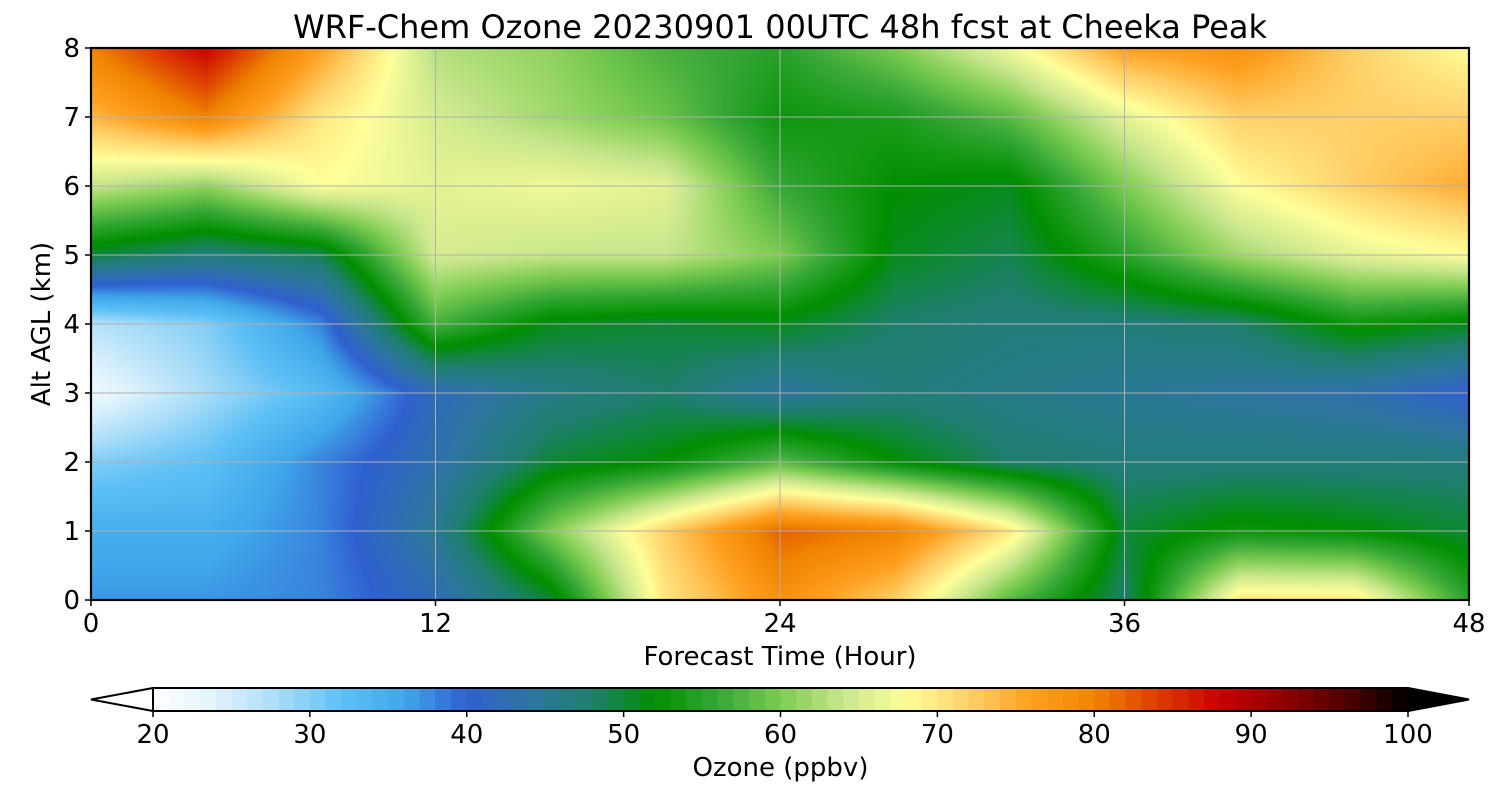 The image size is (1500, 804). What do you see at coordinates (779, 657) in the screenshot?
I see `x-axis-label: Forecast Time (Hour)` at bounding box center [779, 657].